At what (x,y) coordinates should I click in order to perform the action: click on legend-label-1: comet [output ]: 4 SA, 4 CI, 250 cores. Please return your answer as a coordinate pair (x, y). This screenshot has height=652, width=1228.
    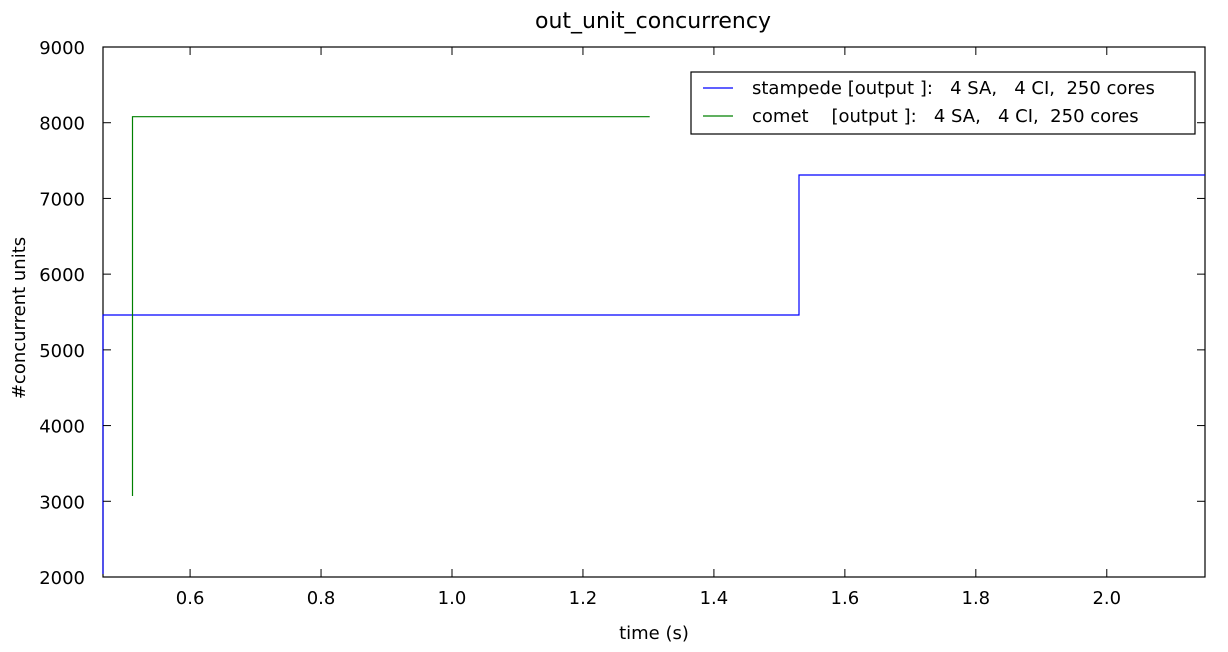
    Looking at the image, I should click on (945, 116).